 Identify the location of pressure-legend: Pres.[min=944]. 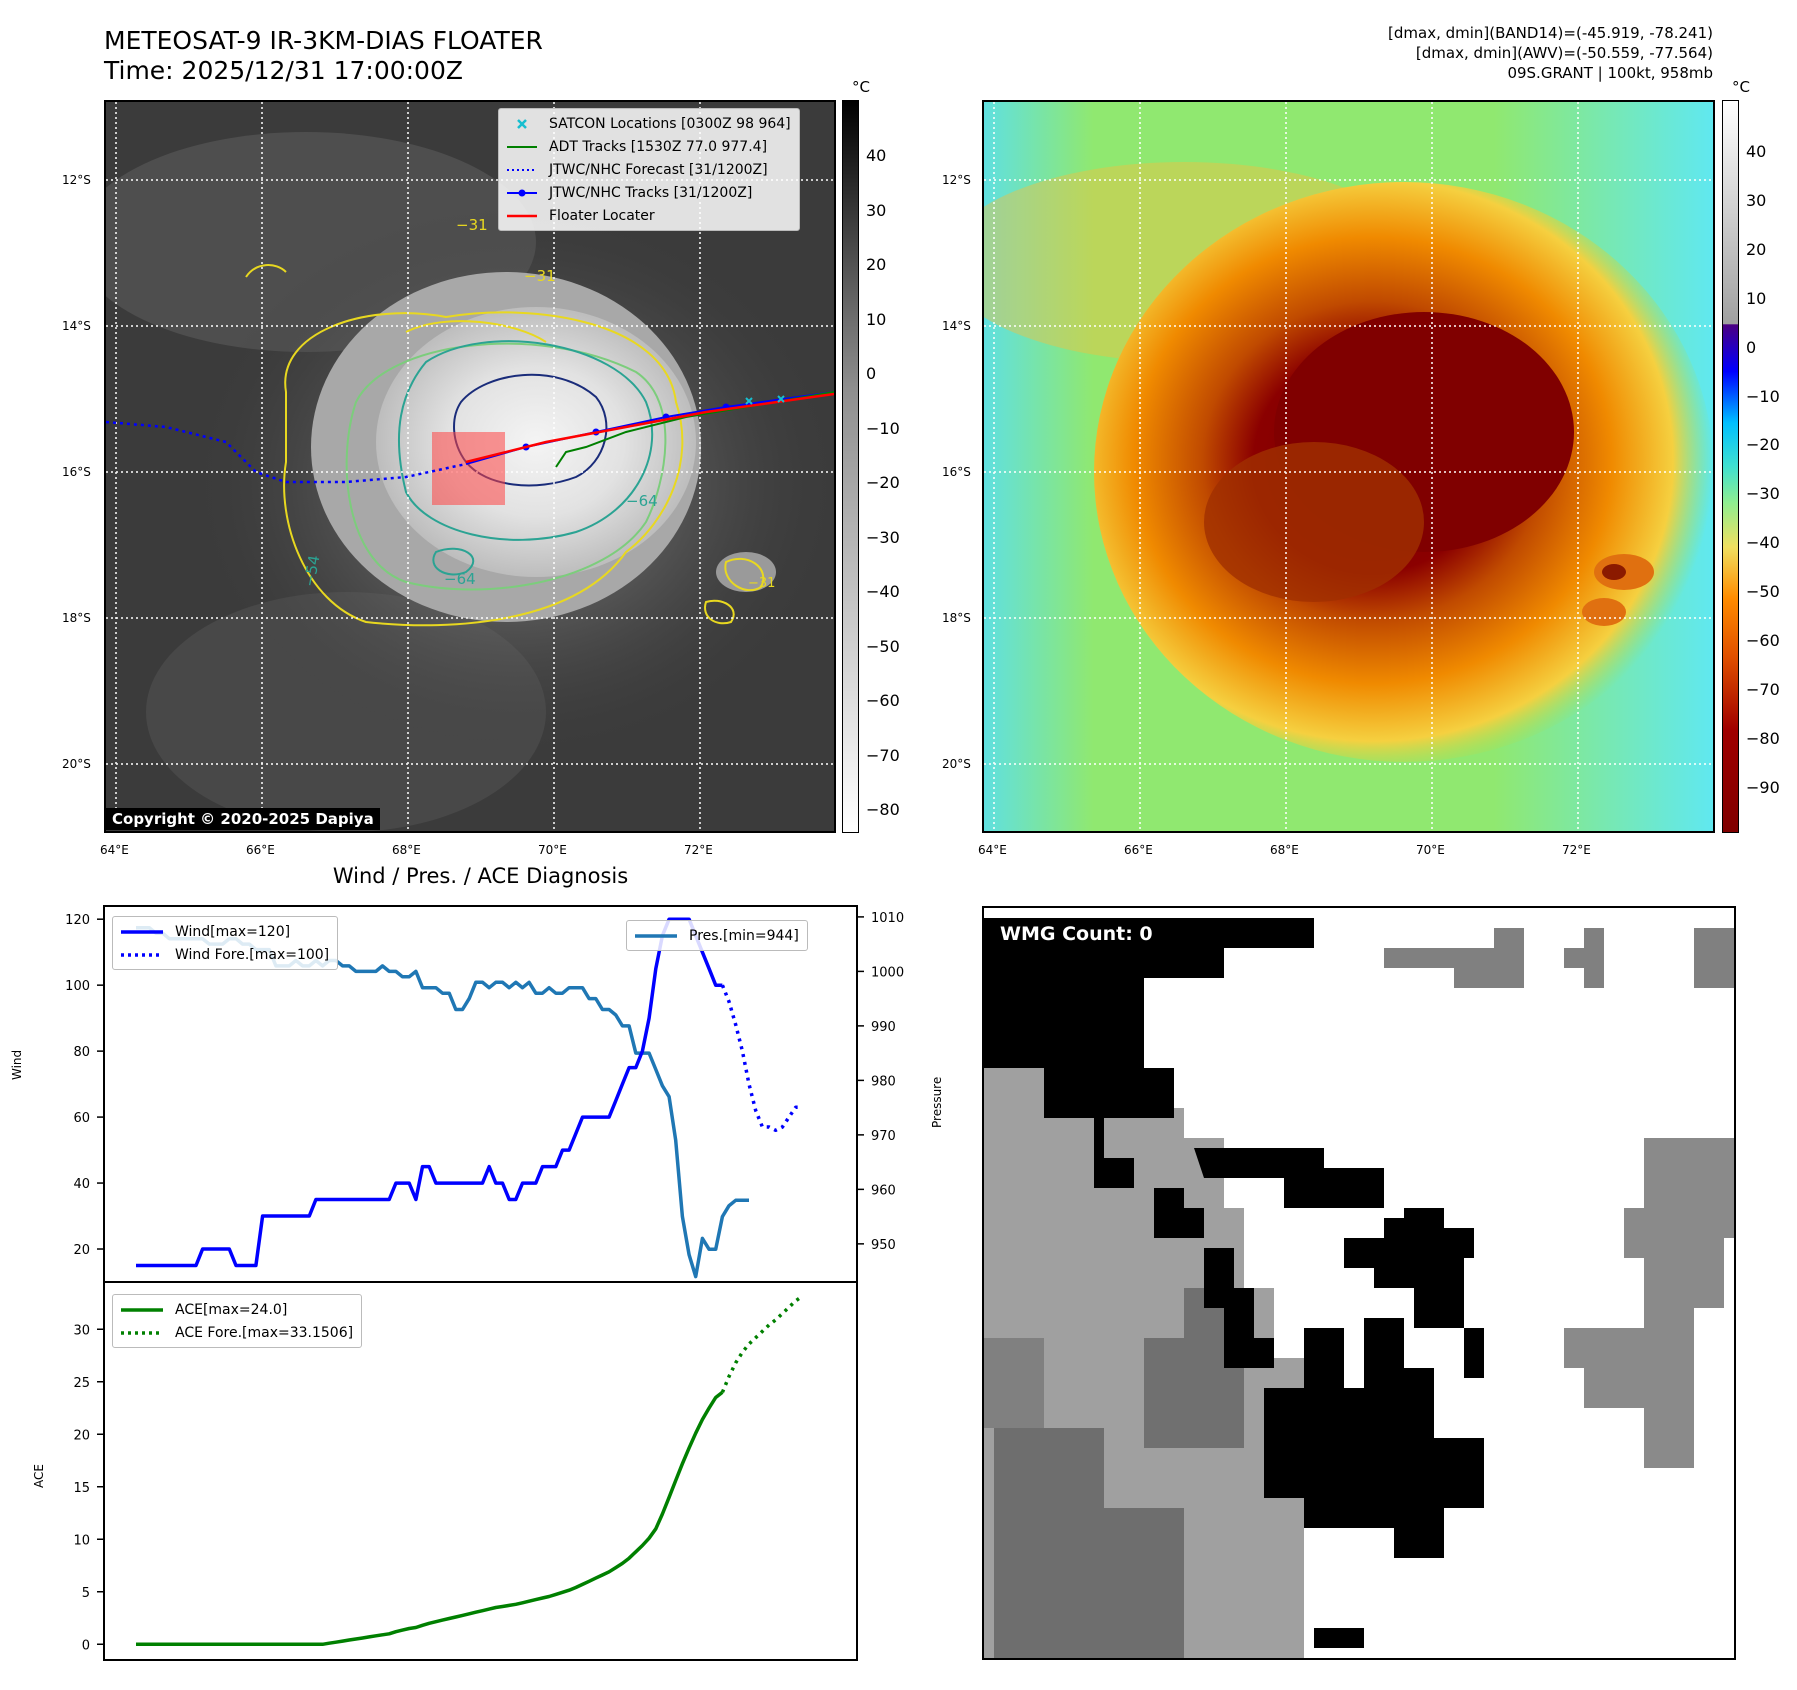
(717, 935).